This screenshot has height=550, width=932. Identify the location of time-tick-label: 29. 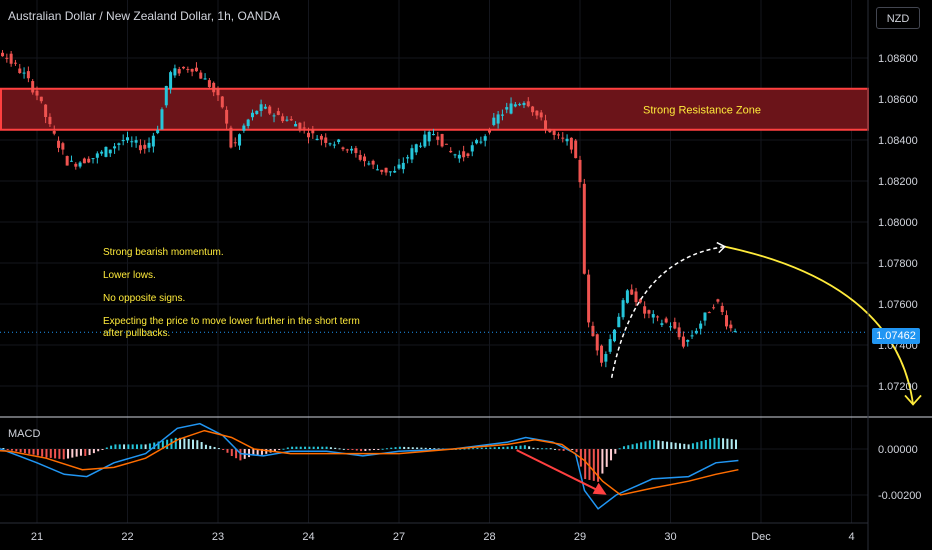
(580, 537).